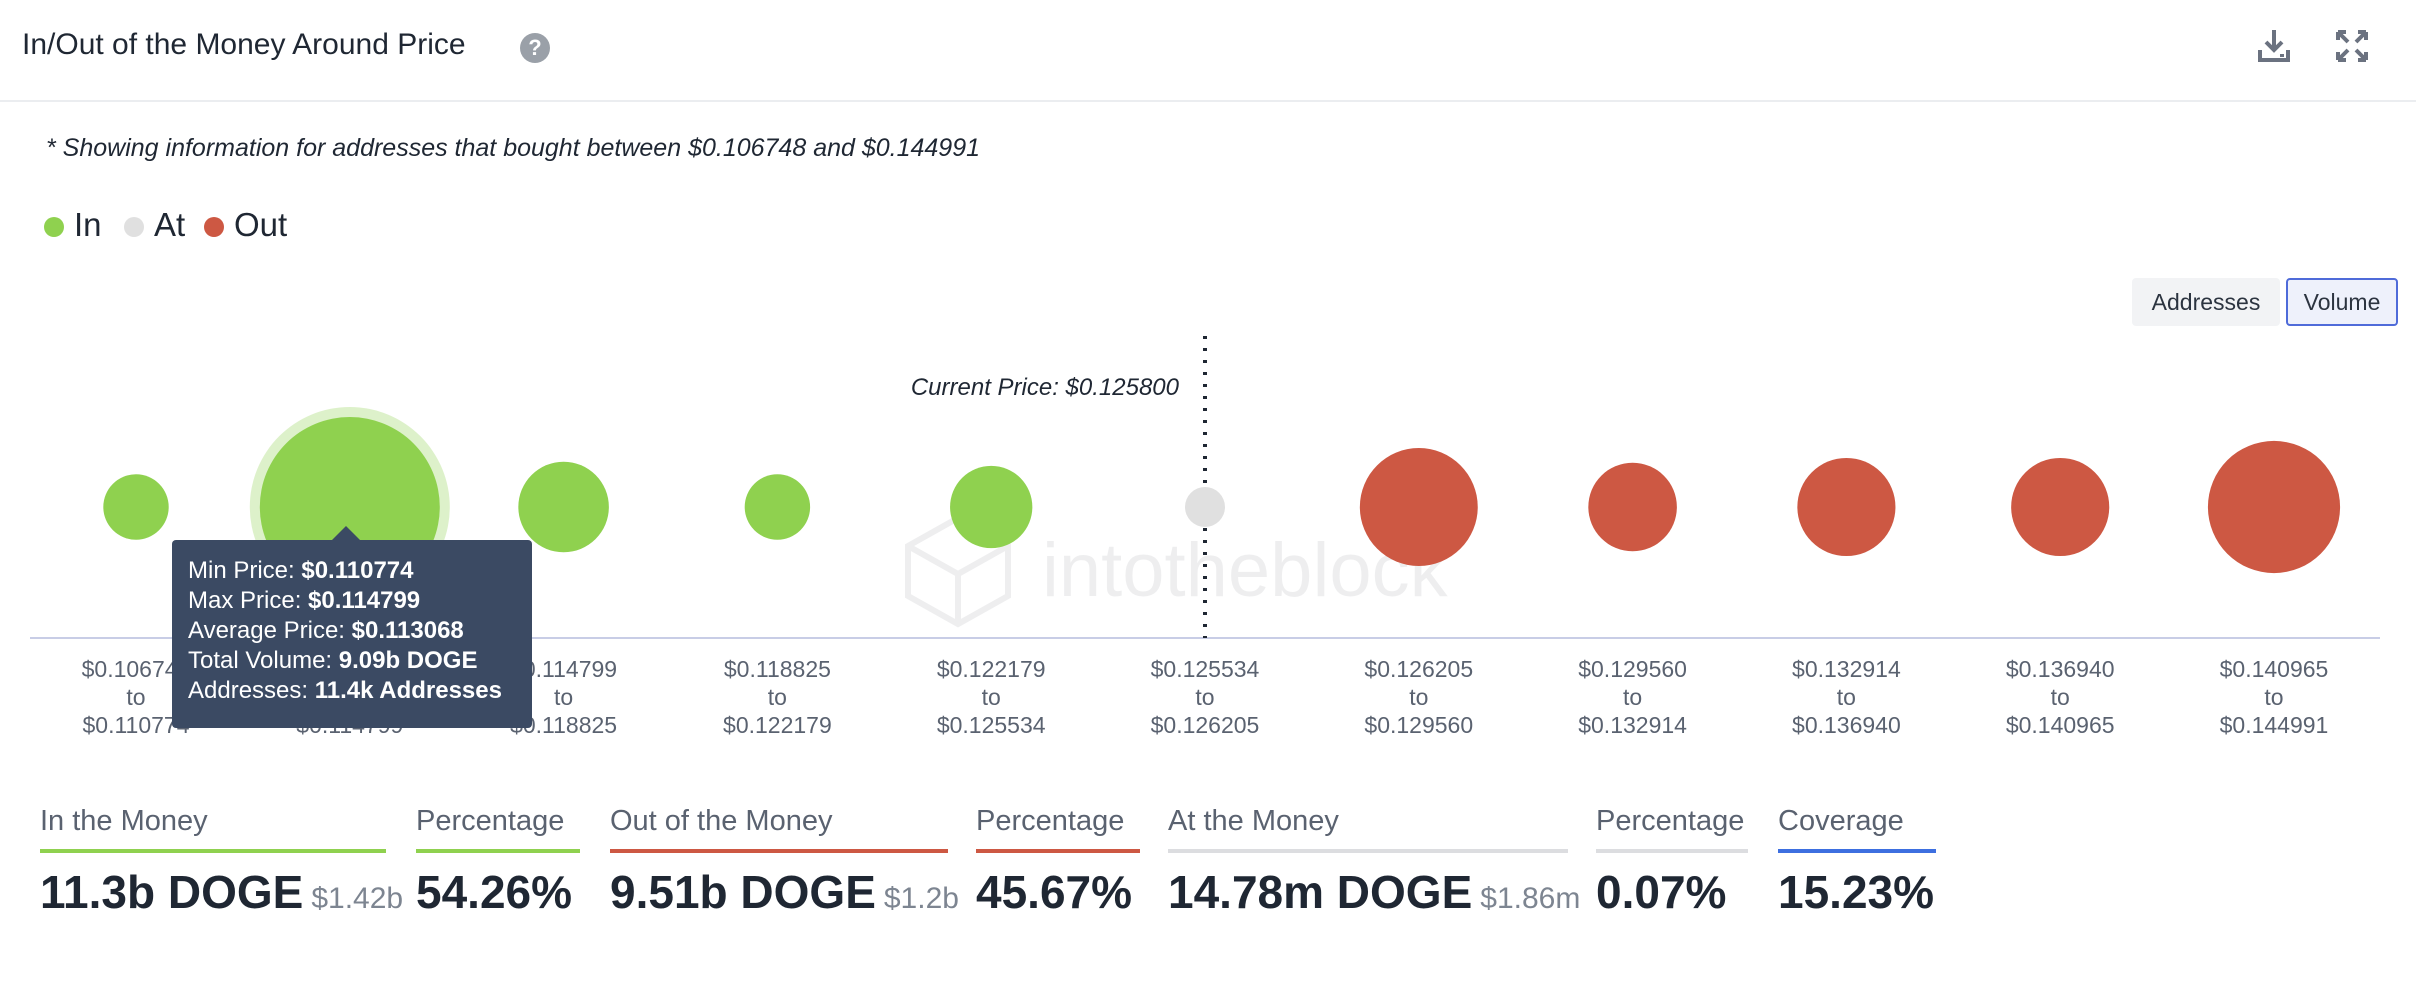  What do you see at coordinates (172, 892) in the screenshot?
I see `stat-main-value: 11.3b DOGE` at bounding box center [172, 892].